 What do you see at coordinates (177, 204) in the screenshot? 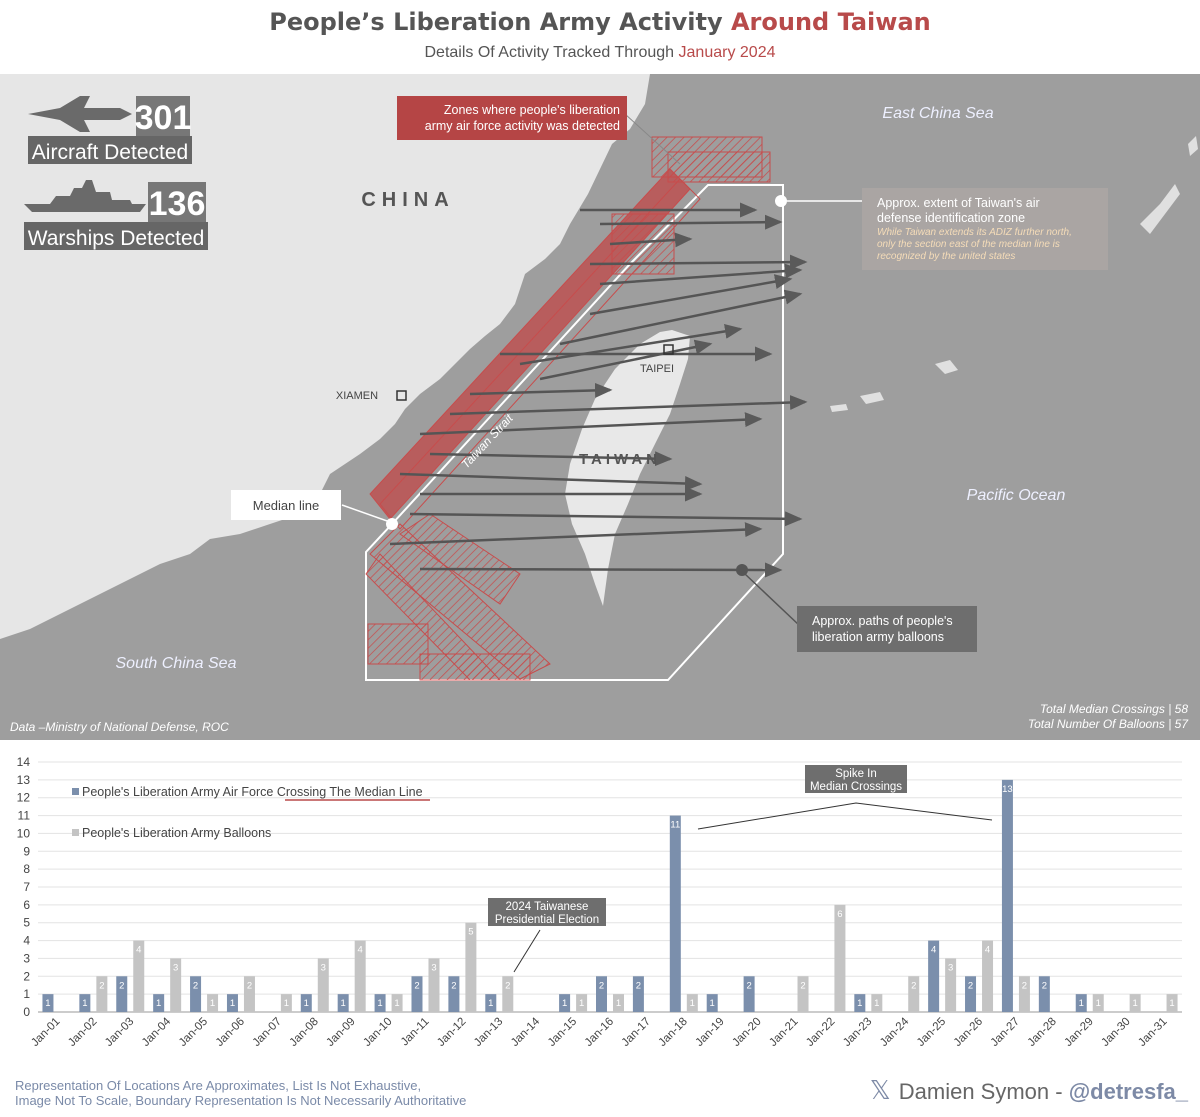
I see `warship-count: 136` at bounding box center [177, 204].